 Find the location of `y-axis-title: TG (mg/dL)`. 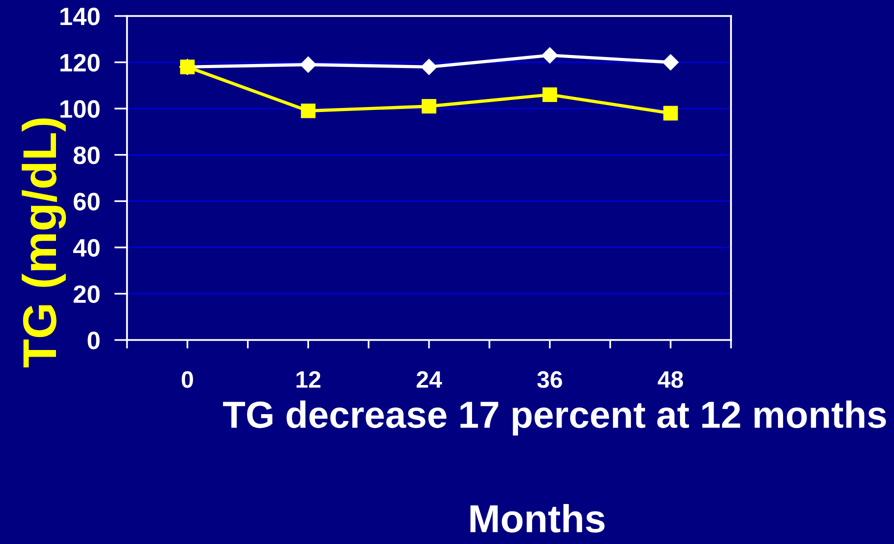

y-axis-title: TG (mg/dL) is located at coordinates (44, 243).